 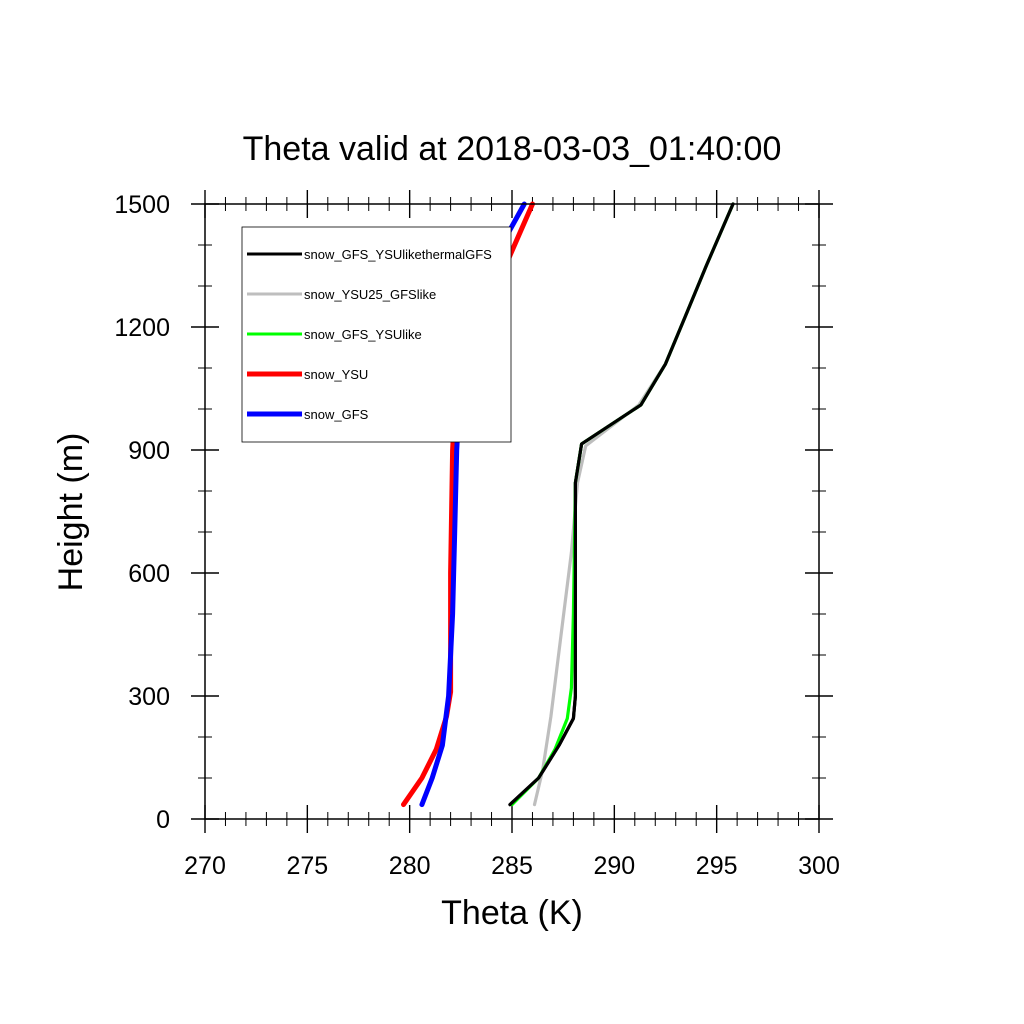 What do you see at coordinates (71, 512) in the screenshot?
I see `y-axis-label: Height (m)` at bounding box center [71, 512].